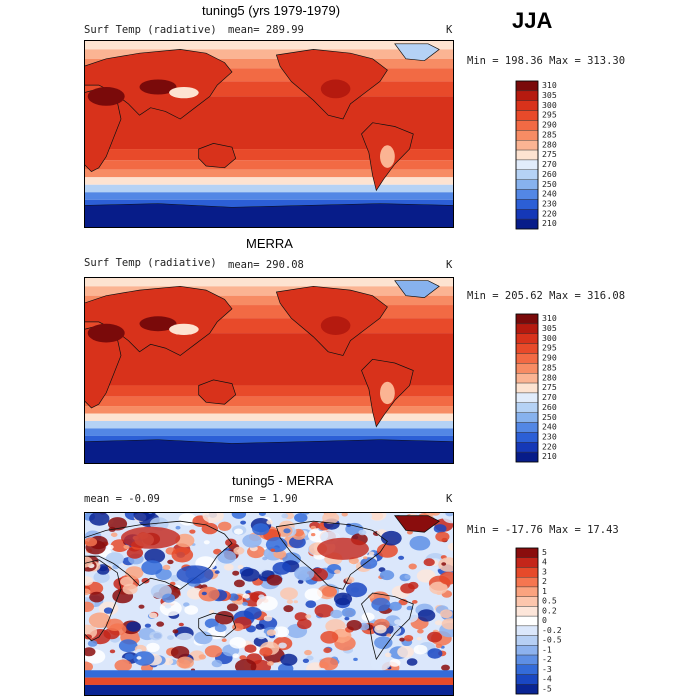  Describe the element at coordinates (549, 397) in the screenshot. I see `panel-2-colorbar-tick-label: 270` at that location.